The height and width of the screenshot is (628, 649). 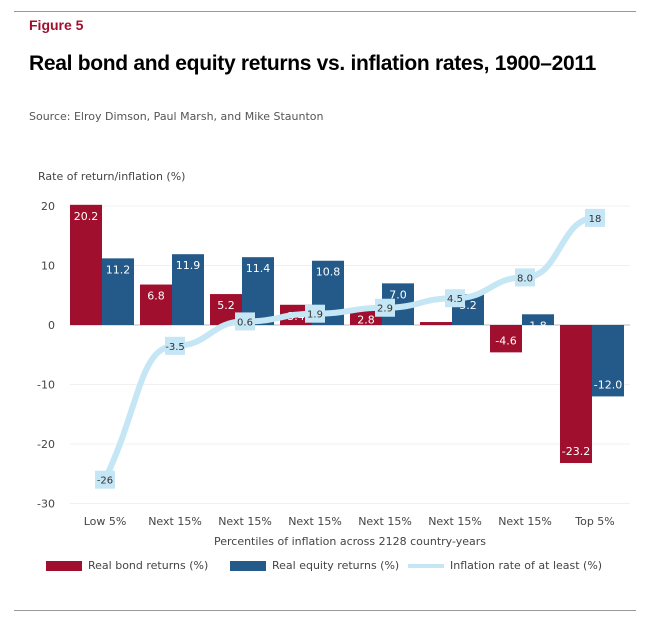 I want to click on top-rule, so click(x=325, y=11).